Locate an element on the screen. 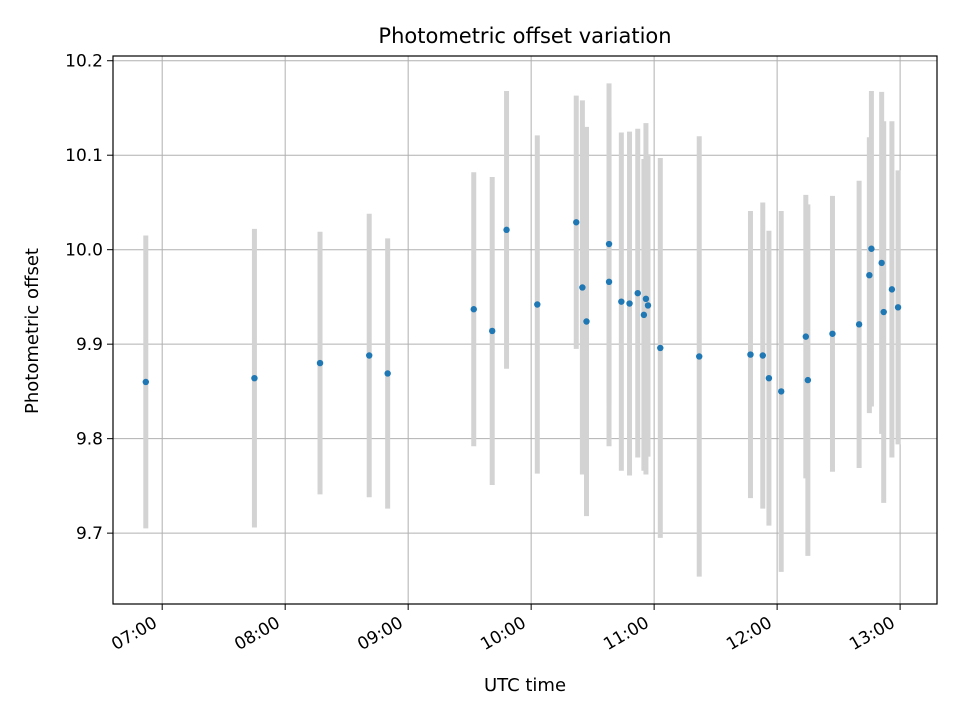 The height and width of the screenshot is (720, 960). y-tick-label: 9.8 is located at coordinates (89, 440).